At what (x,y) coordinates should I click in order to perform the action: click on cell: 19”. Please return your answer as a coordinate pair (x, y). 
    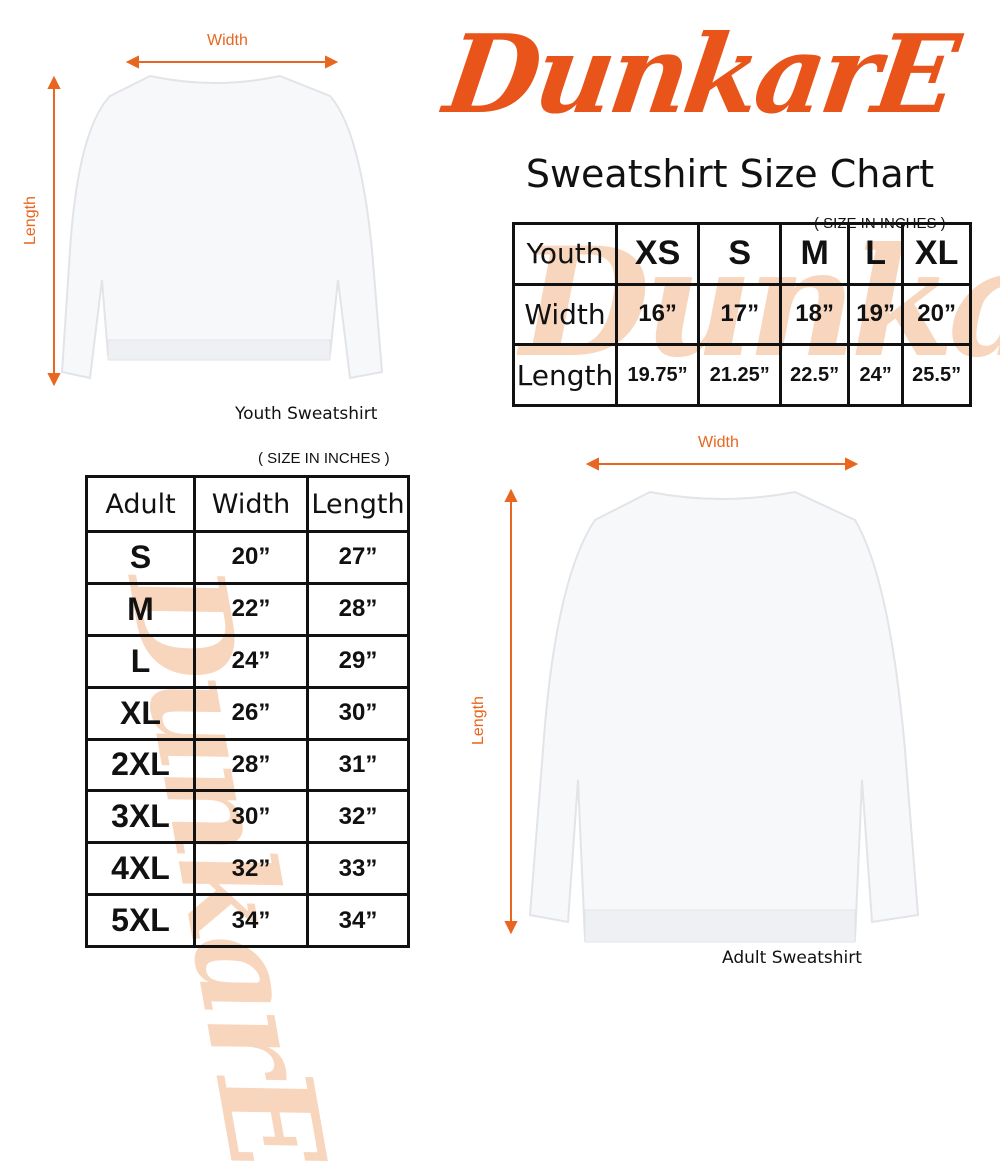
    Looking at the image, I should click on (875, 314).